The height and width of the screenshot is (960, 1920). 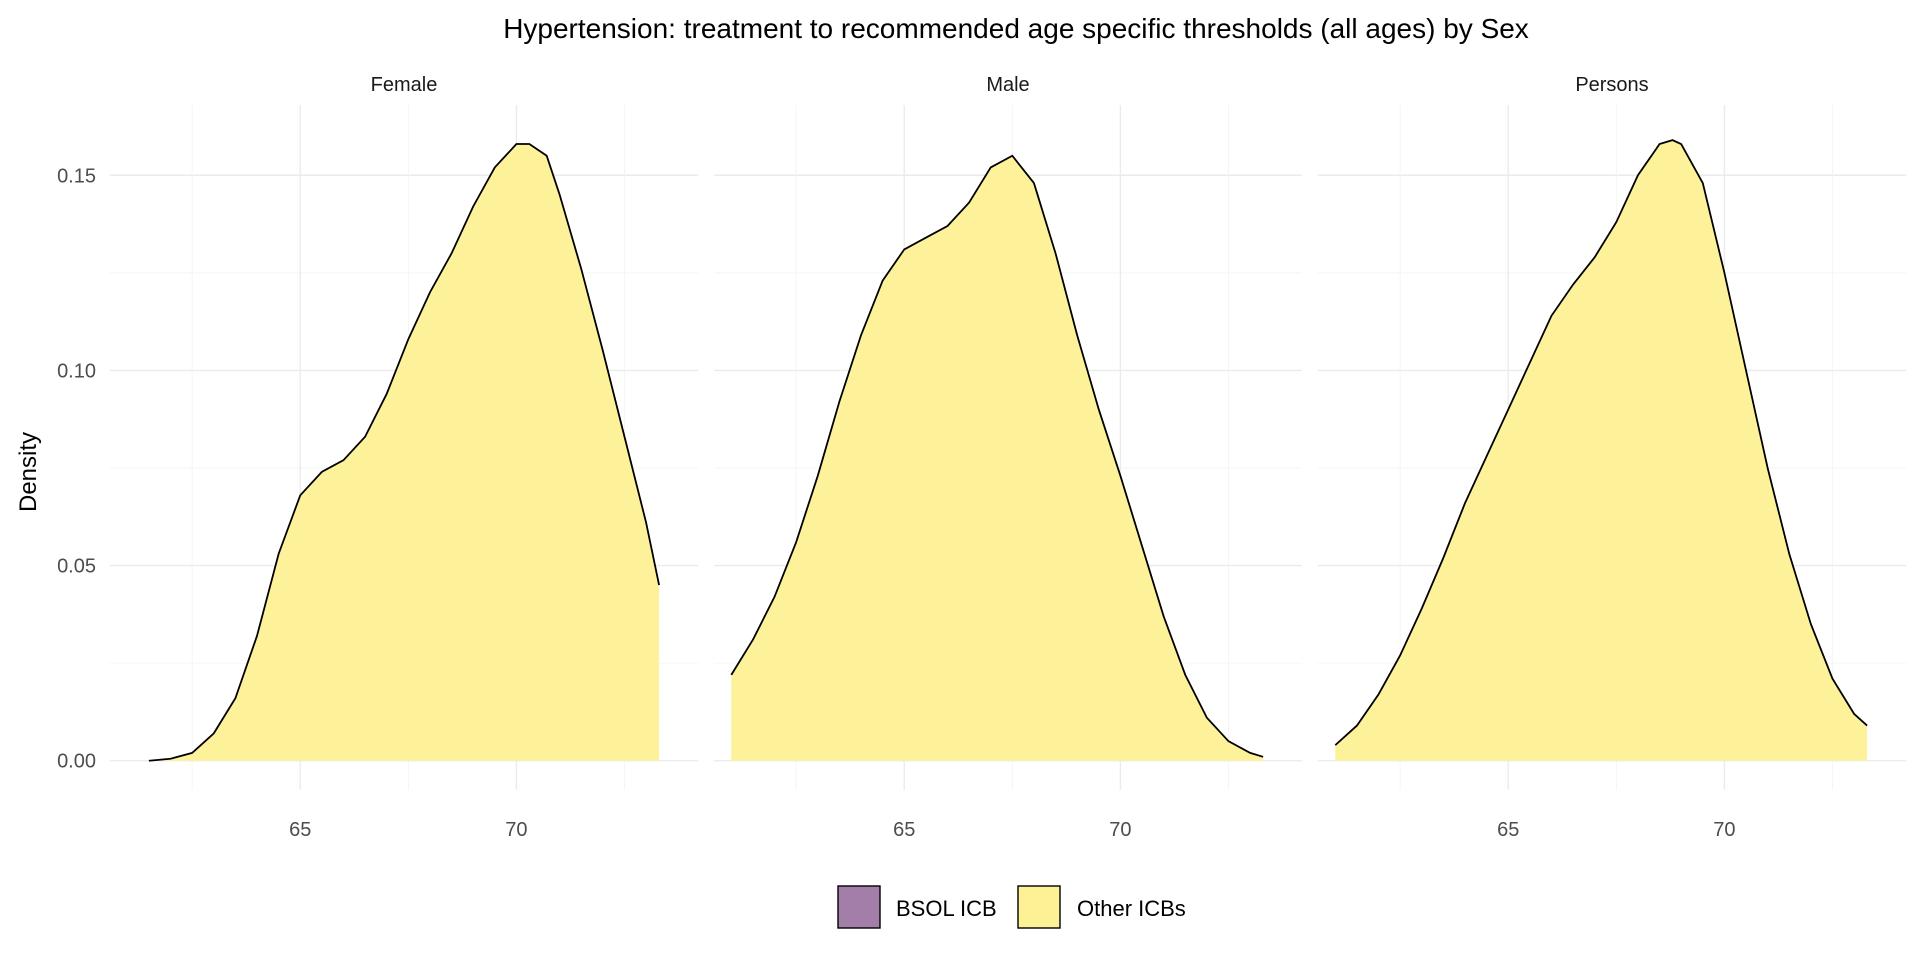 What do you see at coordinates (1131, 908) in the screenshot?
I see `legend-label: Other ICBs` at bounding box center [1131, 908].